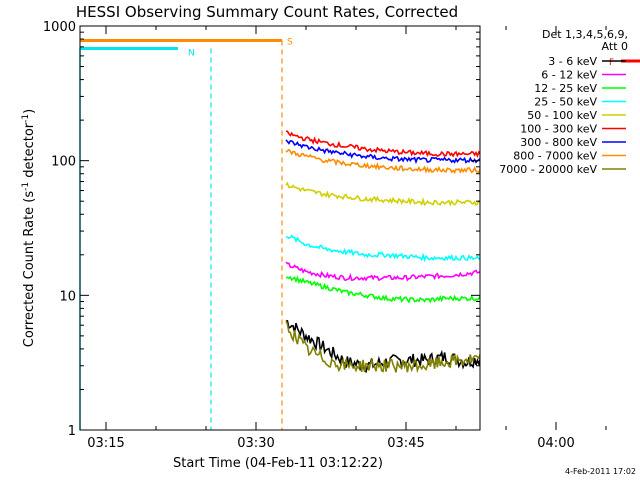 Image resolution: width=640 pixels, height=480 pixels. Describe the element at coordinates (611, 63) in the screenshot. I see `flare-label: F` at that location.